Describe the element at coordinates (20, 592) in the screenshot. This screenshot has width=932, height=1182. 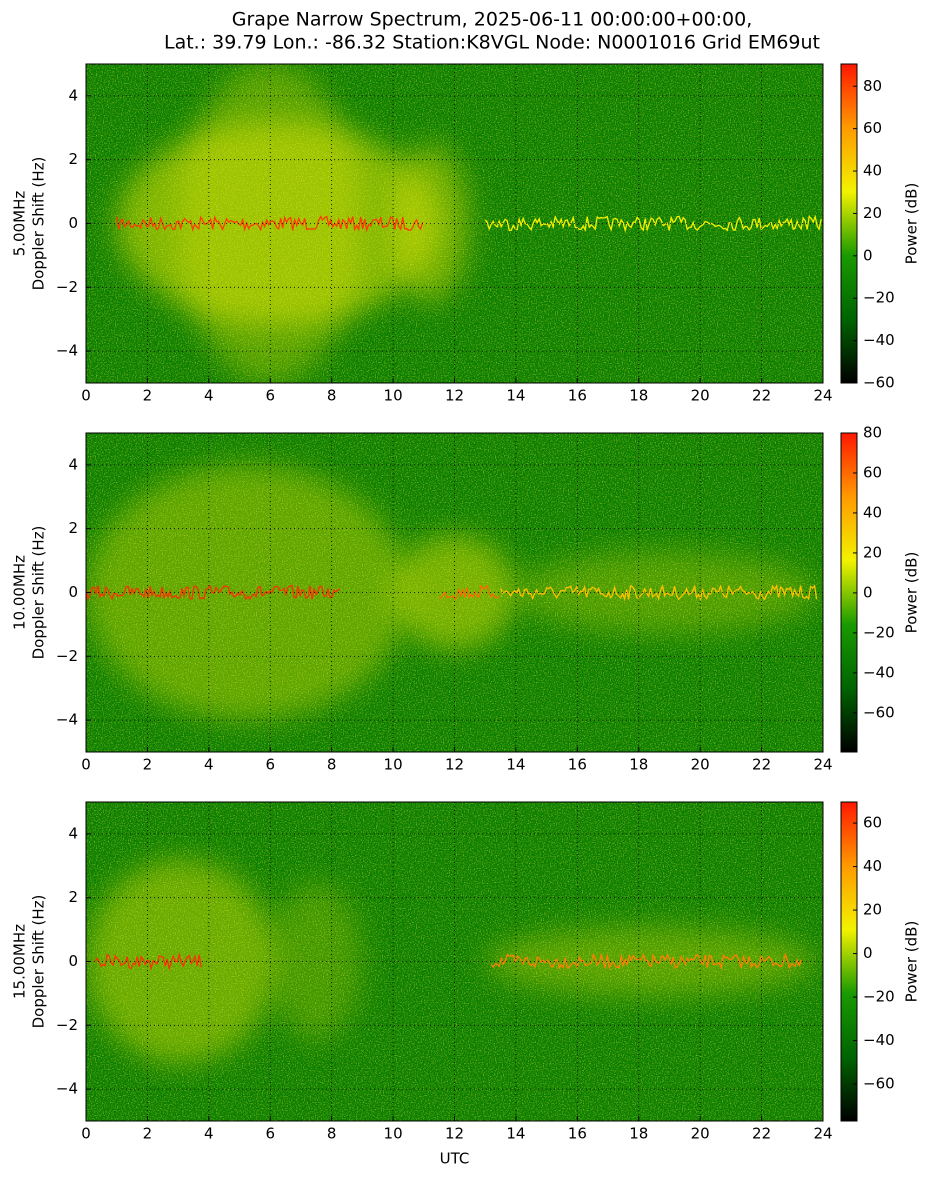
I see `y-axis-label: 10.00MHz` at that location.